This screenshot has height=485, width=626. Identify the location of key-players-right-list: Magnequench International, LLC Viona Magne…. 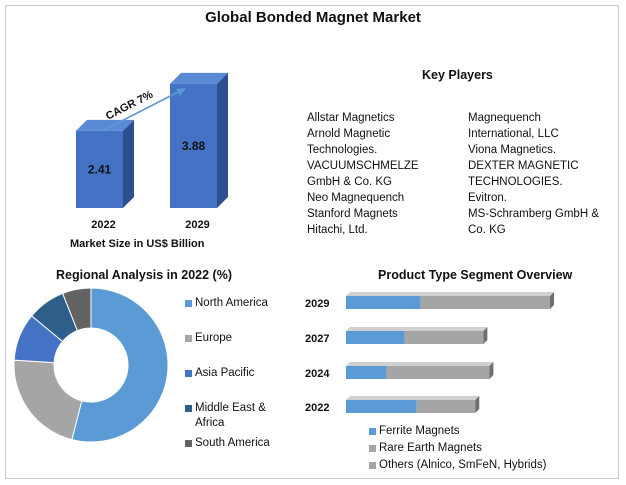
(533, 174).